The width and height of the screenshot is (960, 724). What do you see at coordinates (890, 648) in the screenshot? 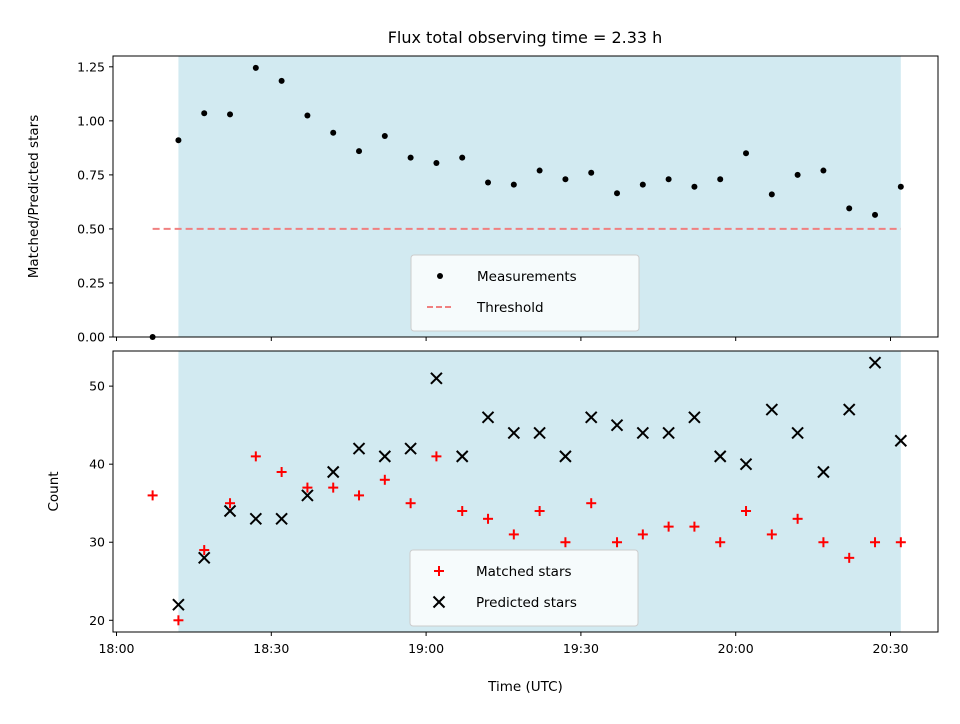
I see `x-tick-label: 20:30` at bounding box center [890, 648].